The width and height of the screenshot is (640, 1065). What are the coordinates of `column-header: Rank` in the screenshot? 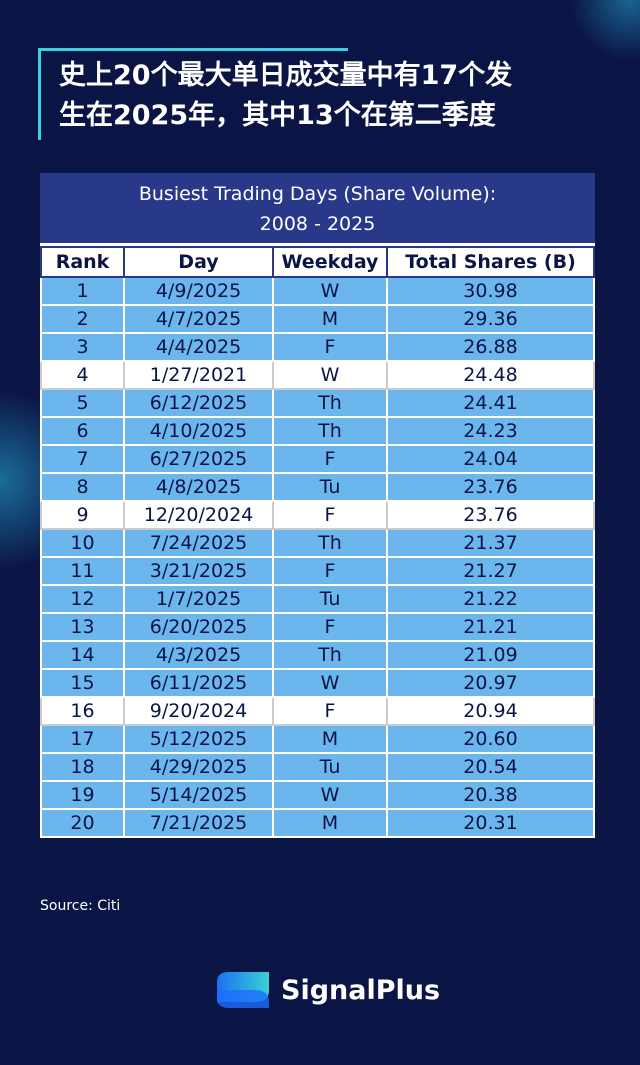 It's located at (82, 262).